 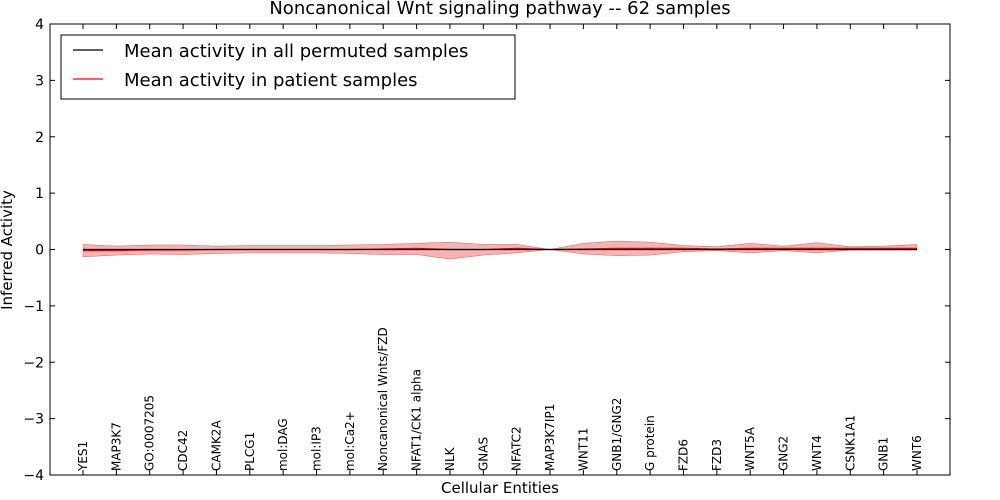 I want to click on x-tick-label: WNT11, so click(x=583, y=449).